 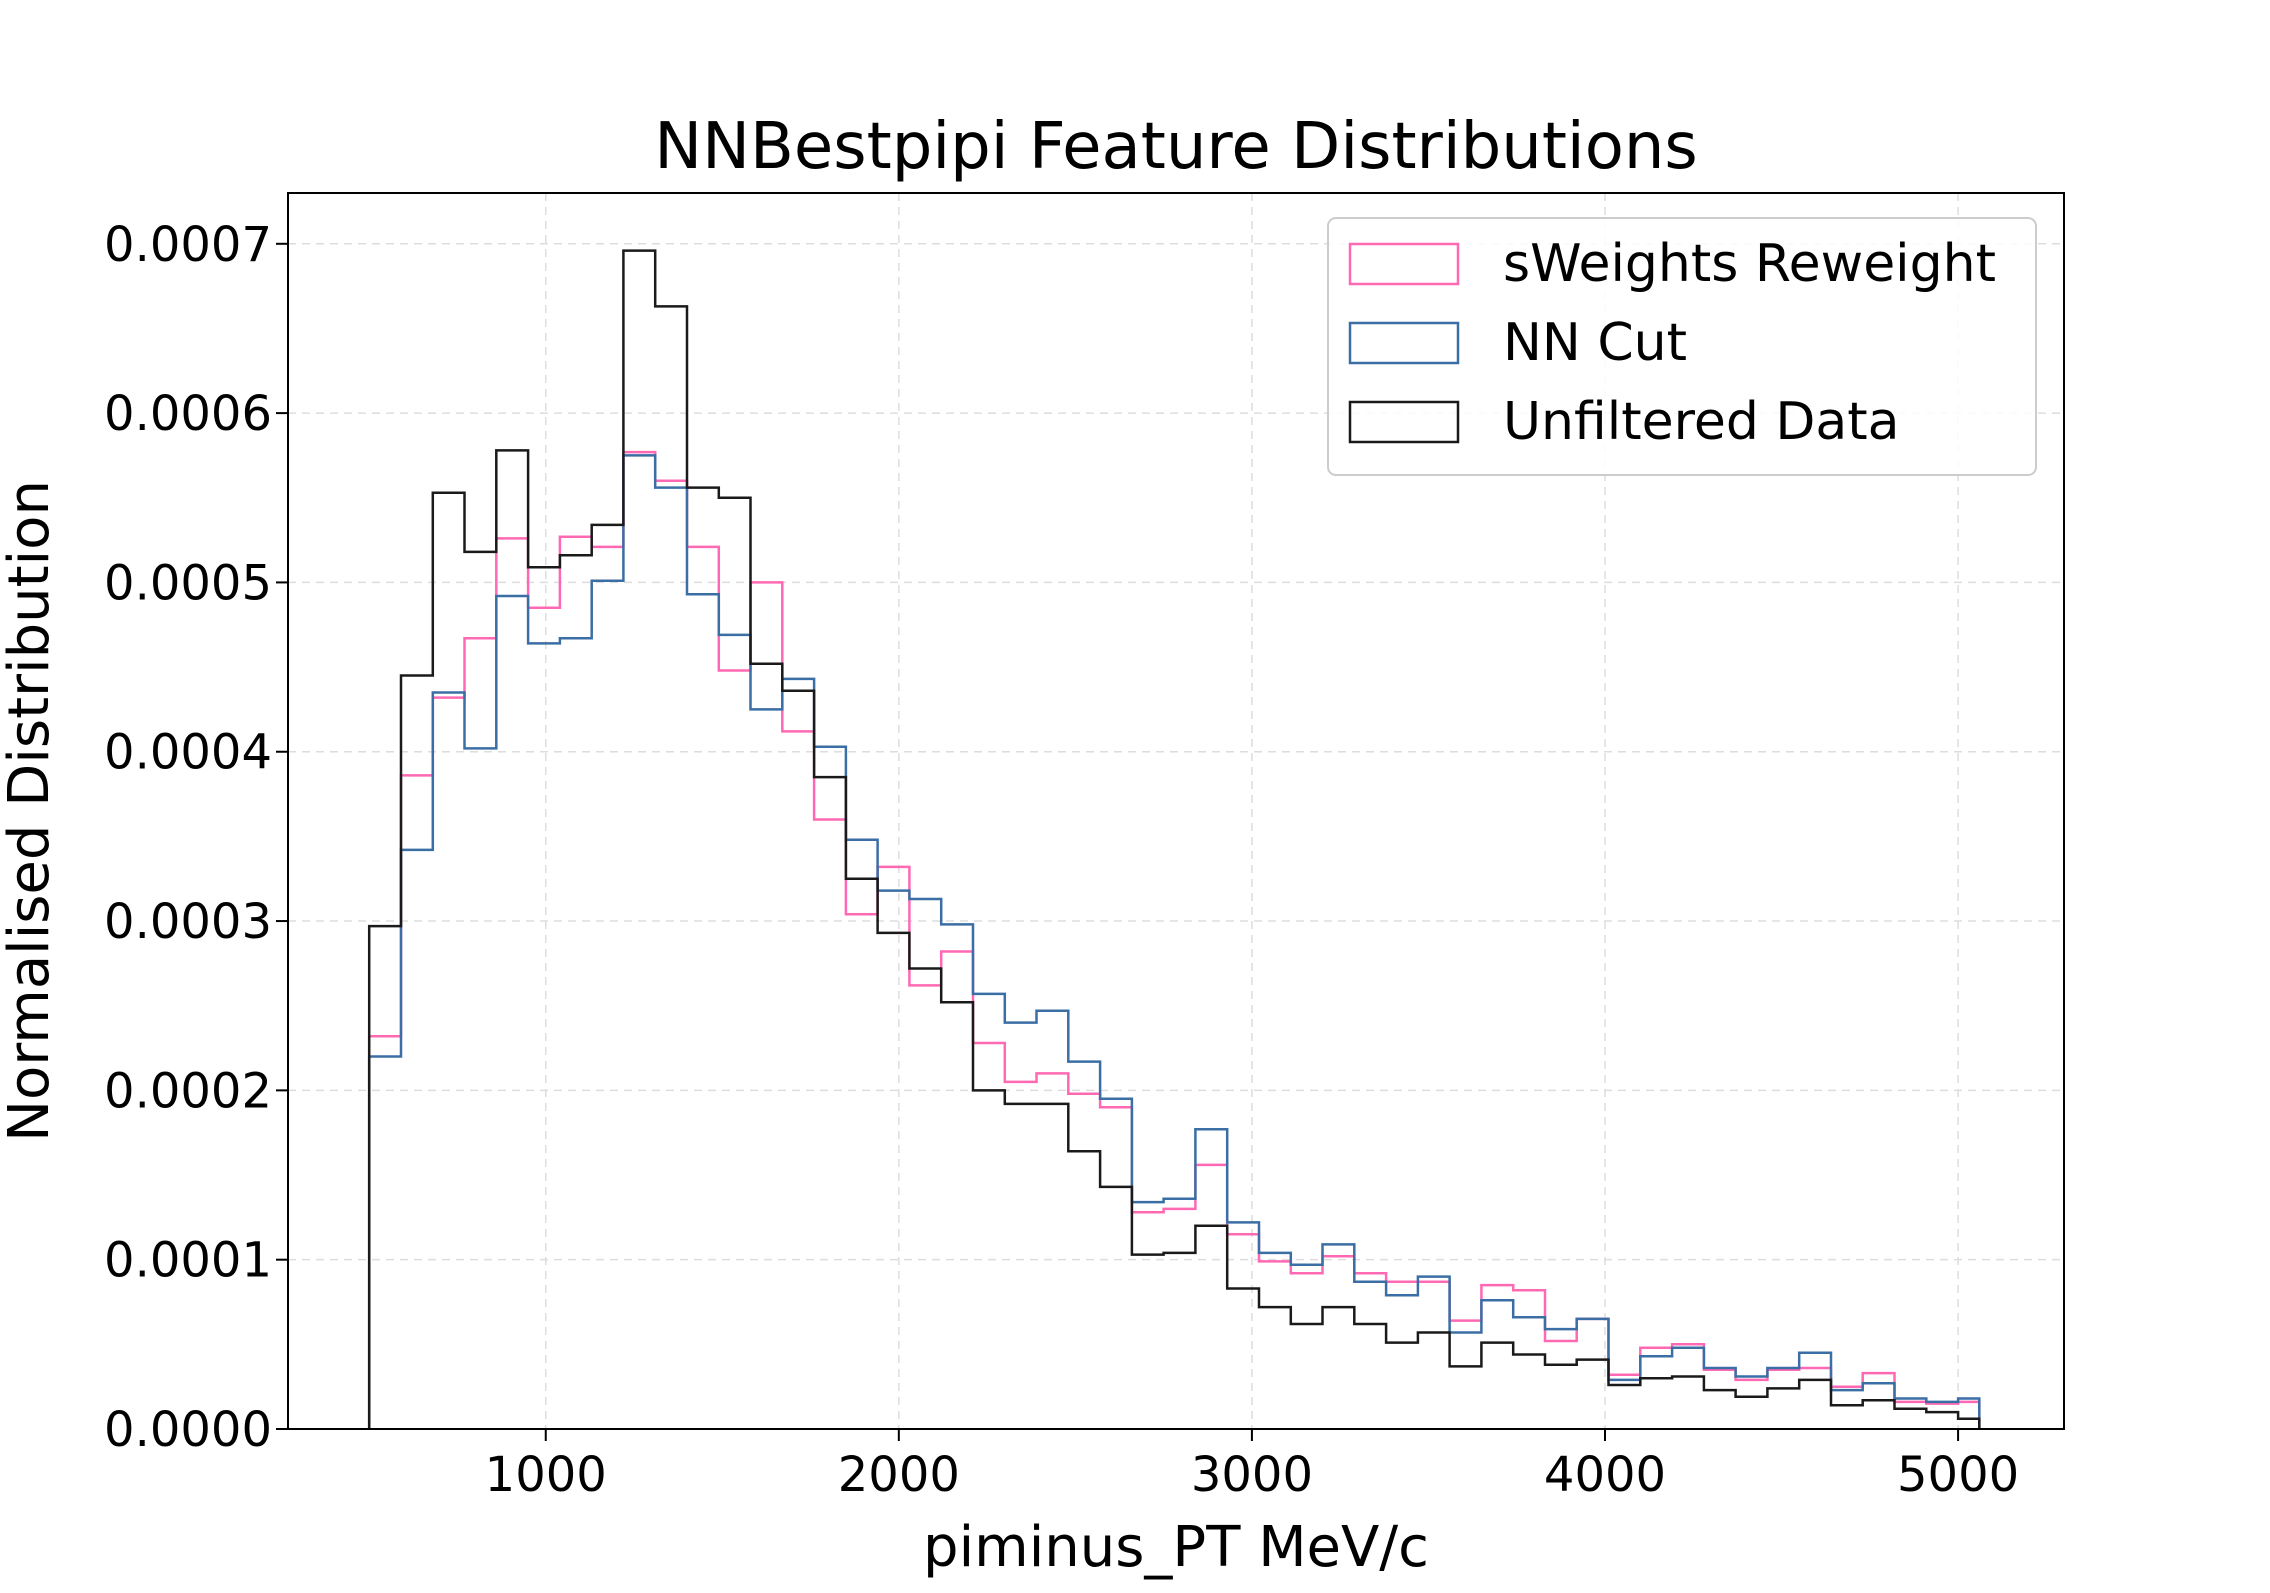 What do you see at coordinates (188, 414) in the screenshot?
I see `y-tick-label: 0.0006` at bounding box center [188, 414].